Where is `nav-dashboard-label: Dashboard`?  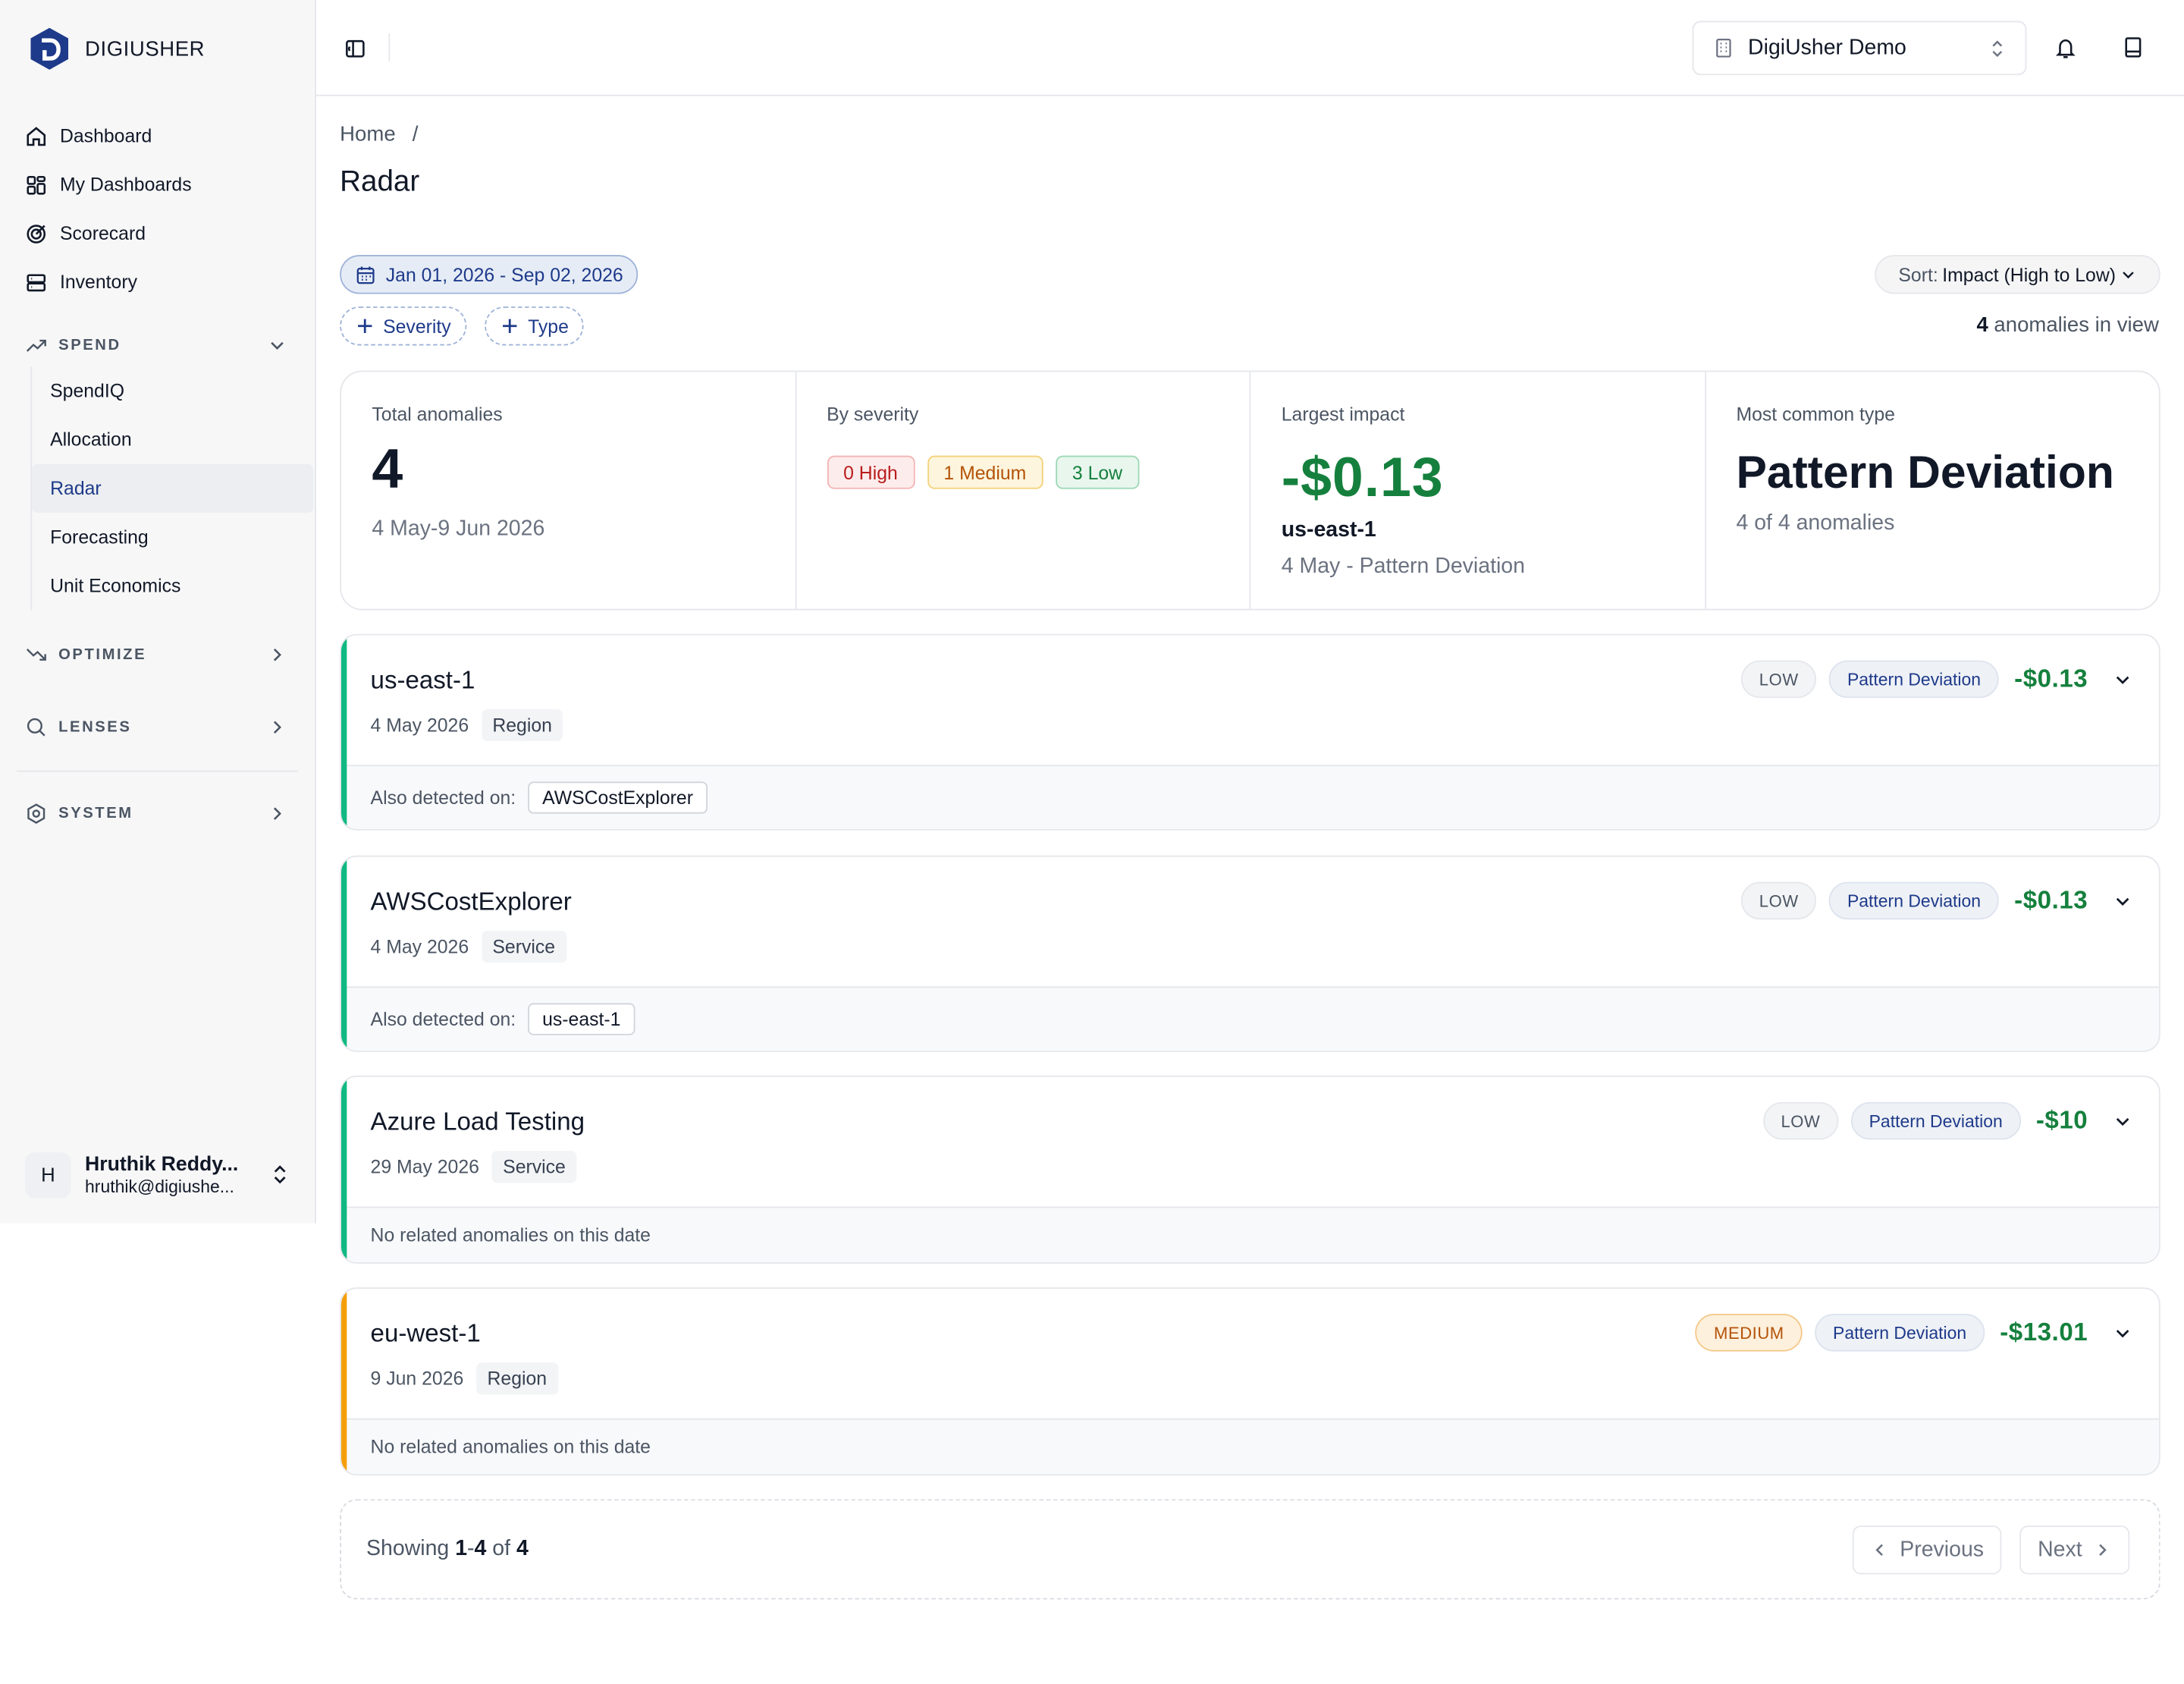
nav-dashboard-label: Dashboard is located at coordinates (105, 135).